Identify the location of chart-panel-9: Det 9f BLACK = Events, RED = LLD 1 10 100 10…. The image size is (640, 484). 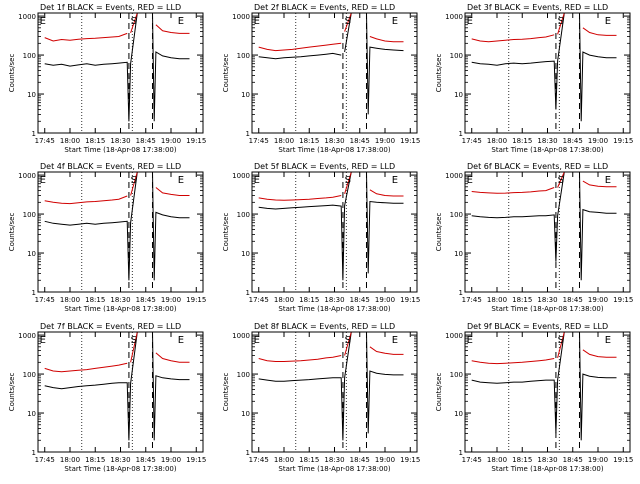
(534, 397).